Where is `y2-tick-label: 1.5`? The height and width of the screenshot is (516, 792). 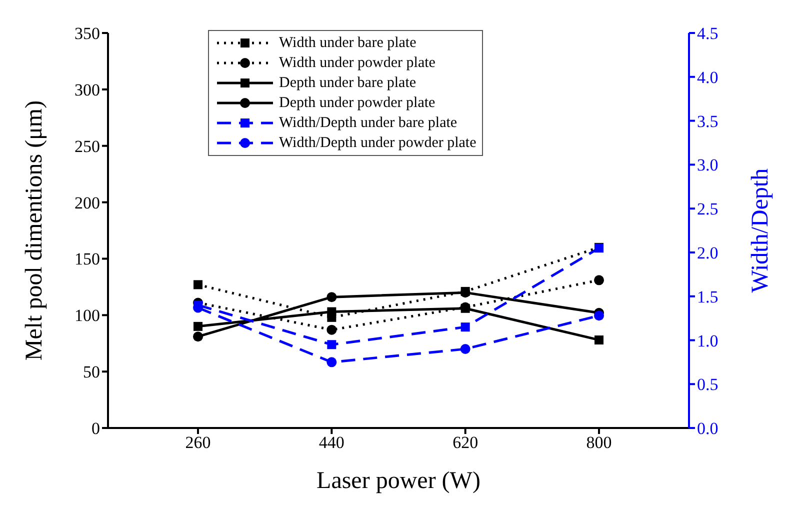
y2-tick-label: 1.5 is located at coordinates (707, 296).